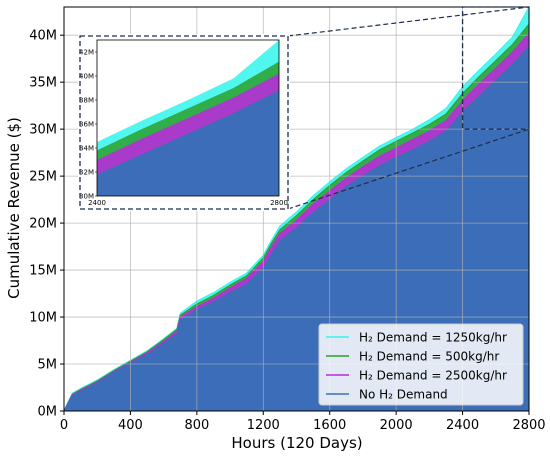  What do you see at coordinates (279, 203) in the screenshot?
I see `inset-x-tick-label: 2800` at bounding box center [279, 203].